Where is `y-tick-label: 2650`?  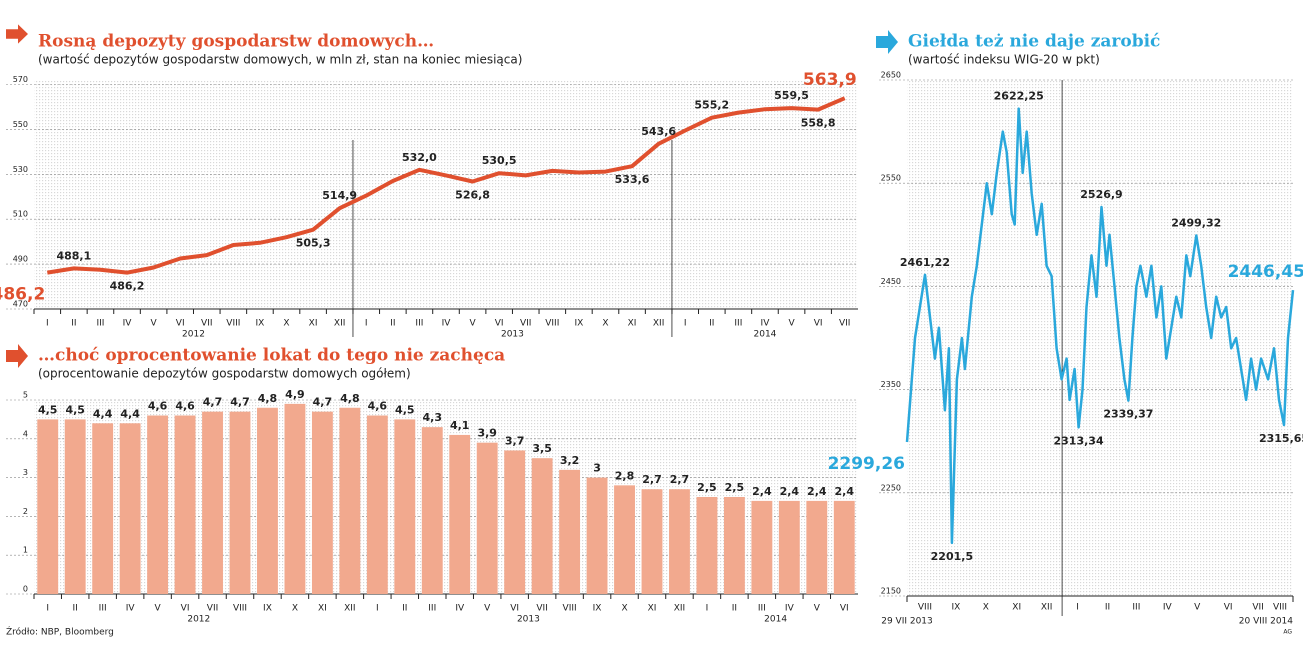 y-tick-label: 2650 is located at coordinates (891, 75).